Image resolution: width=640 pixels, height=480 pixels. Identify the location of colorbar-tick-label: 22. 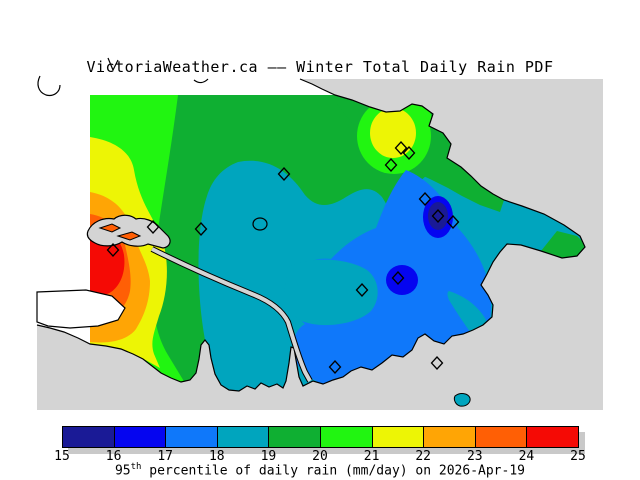
(423, 456).